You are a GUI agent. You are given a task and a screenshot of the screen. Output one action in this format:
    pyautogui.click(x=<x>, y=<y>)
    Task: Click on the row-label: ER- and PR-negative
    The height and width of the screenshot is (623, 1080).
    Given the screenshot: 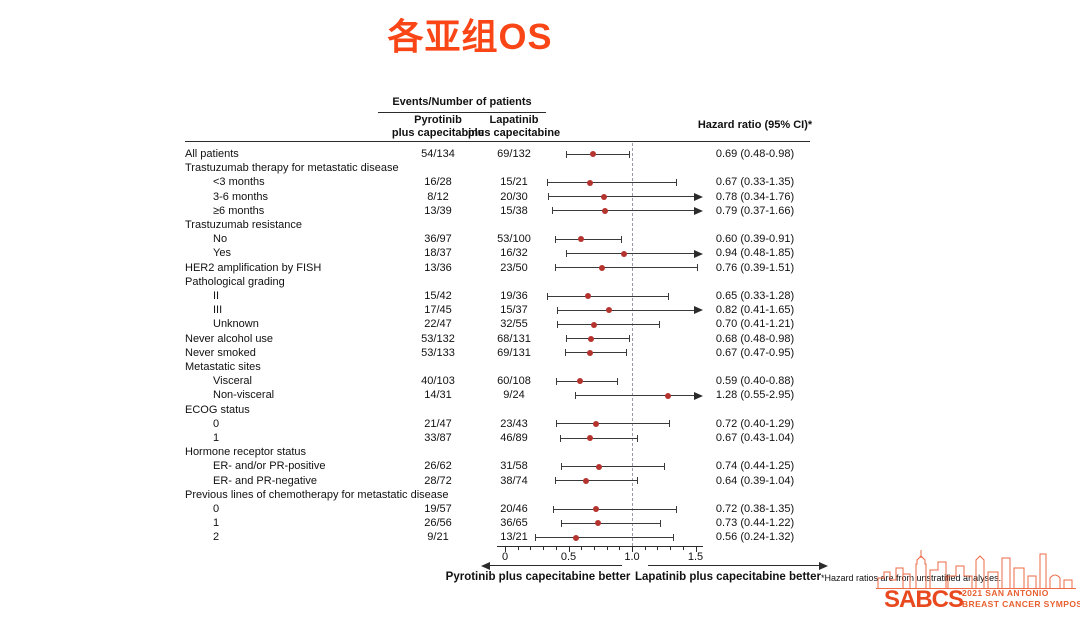 What is the action you would take?
    pyautogui.click(x=265, y=480)
    